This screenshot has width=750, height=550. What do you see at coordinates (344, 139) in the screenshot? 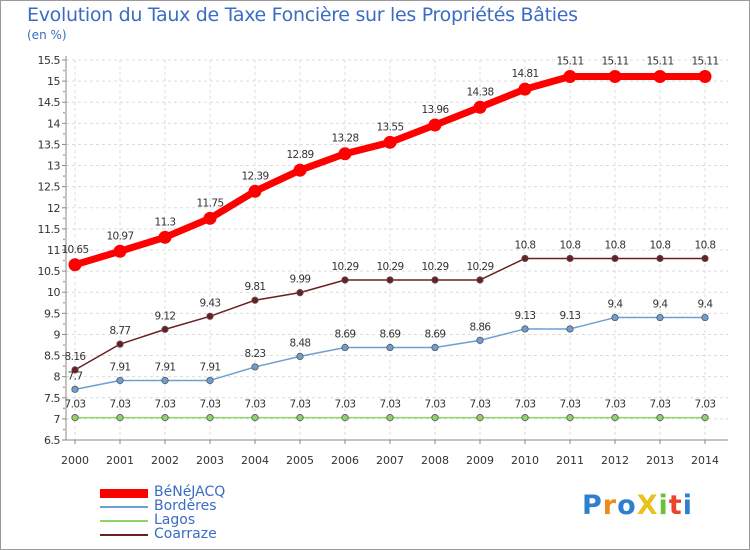
I see `data-label: 13.28` at bounding box center [344, 139].